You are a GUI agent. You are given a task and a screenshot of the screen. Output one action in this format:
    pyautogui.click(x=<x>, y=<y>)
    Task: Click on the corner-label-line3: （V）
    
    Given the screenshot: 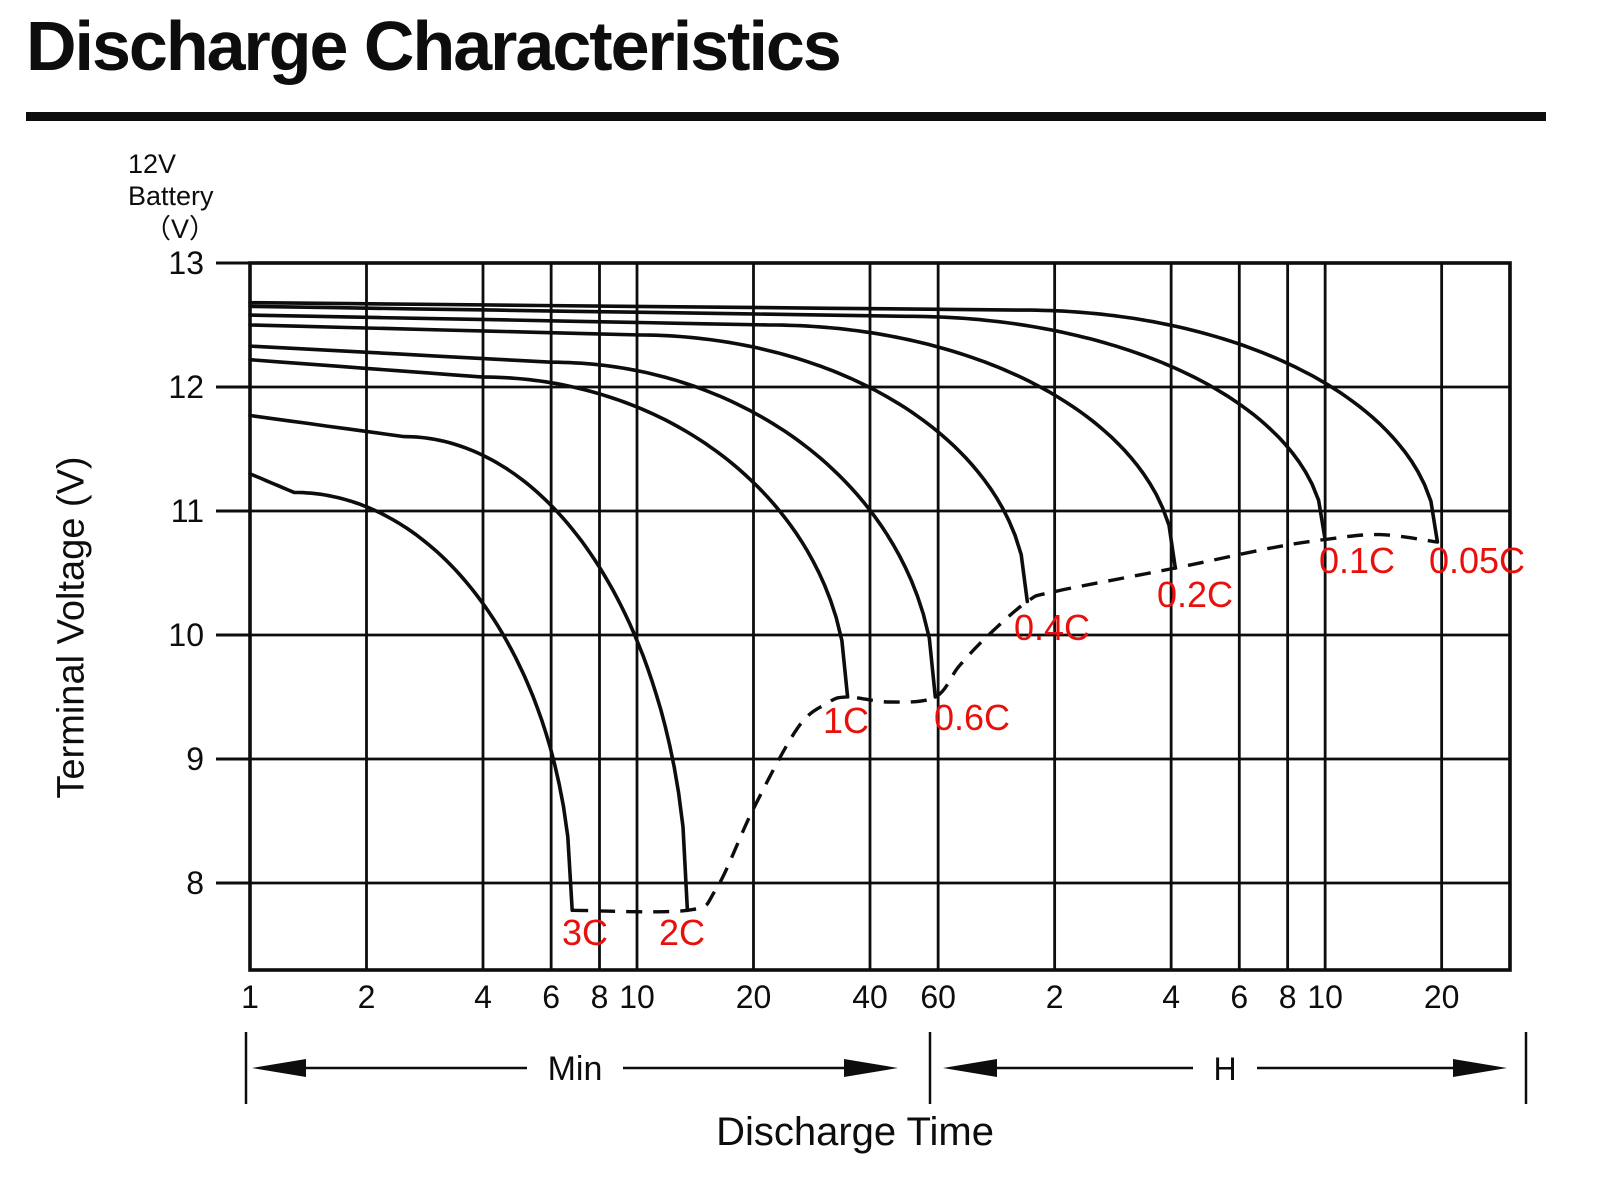 What is the action you would take?
    pyautogui.click(x=180, y=228)
    